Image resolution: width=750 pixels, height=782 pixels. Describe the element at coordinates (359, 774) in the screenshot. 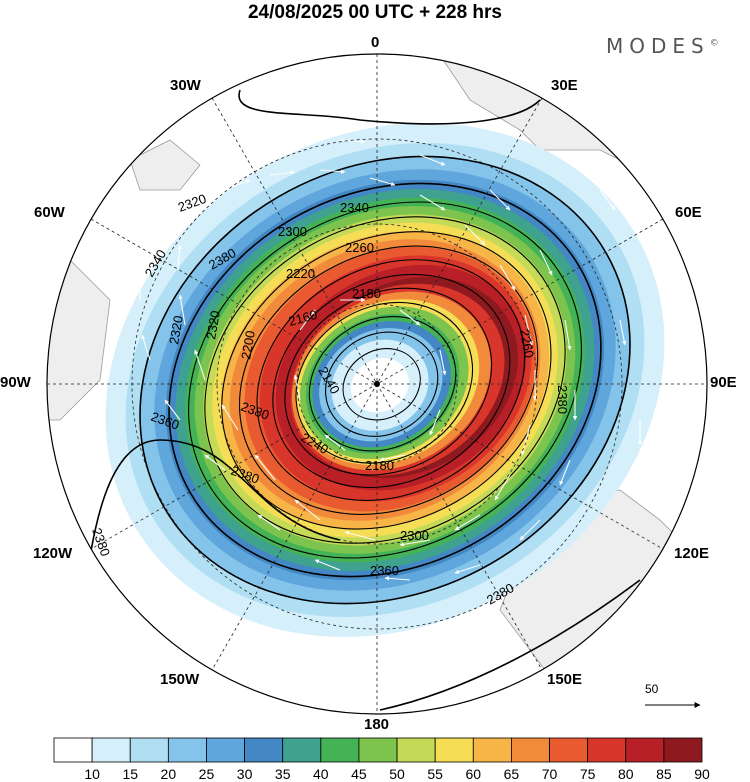

I see `colorbar-tick-label: 45` at that location.